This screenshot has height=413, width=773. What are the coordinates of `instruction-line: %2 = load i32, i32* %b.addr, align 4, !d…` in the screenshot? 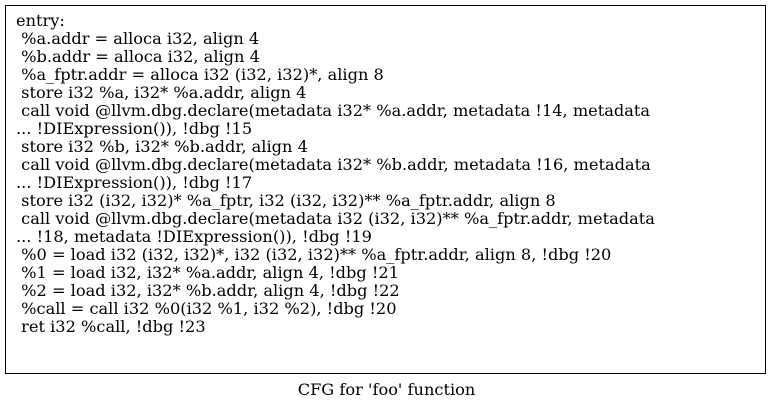 It's located at (208, 290).